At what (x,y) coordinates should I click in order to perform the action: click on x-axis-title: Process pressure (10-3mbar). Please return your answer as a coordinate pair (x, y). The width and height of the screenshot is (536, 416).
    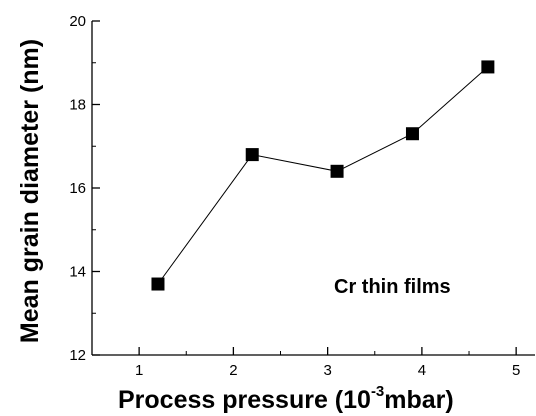
    Looking at the image, I should click on (286, 398).